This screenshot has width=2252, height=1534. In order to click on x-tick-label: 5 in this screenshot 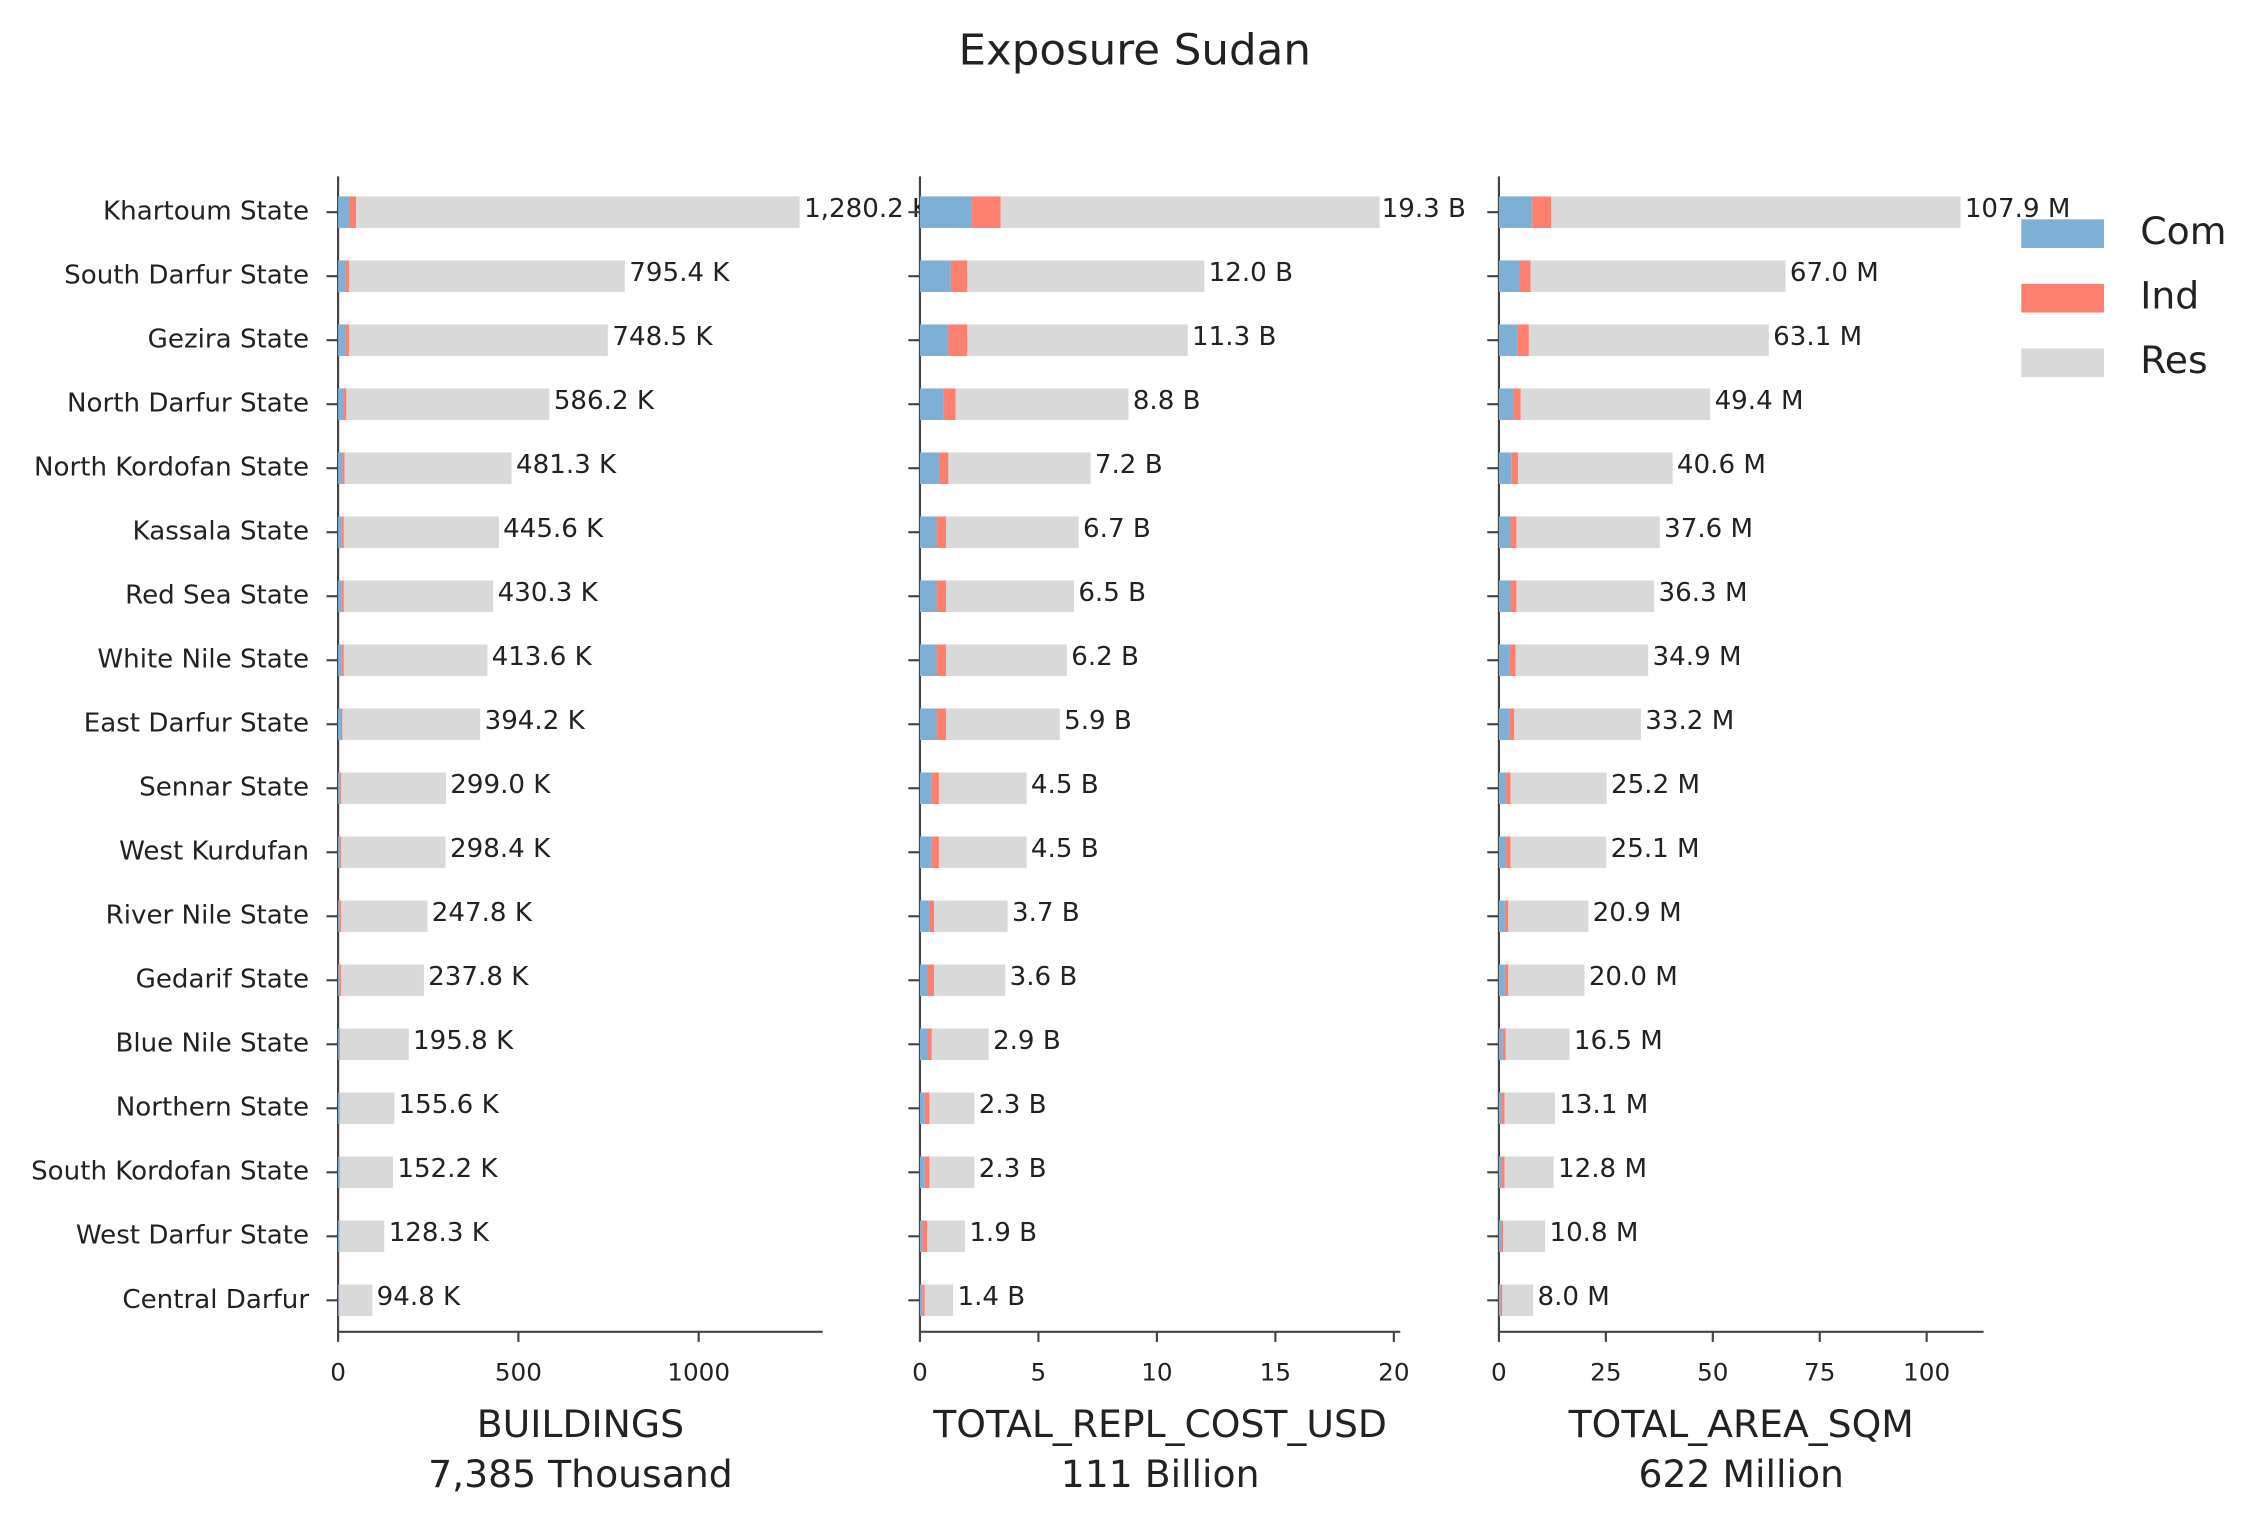, I will do `click(1039, 1372)`.